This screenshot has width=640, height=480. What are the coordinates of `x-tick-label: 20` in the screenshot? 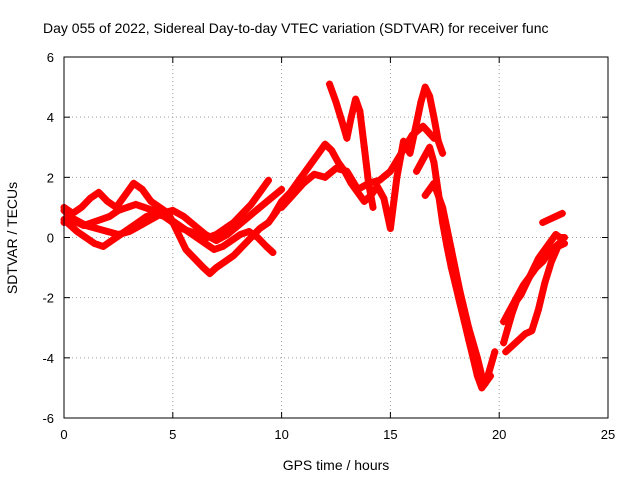 It's located at (499, 434).